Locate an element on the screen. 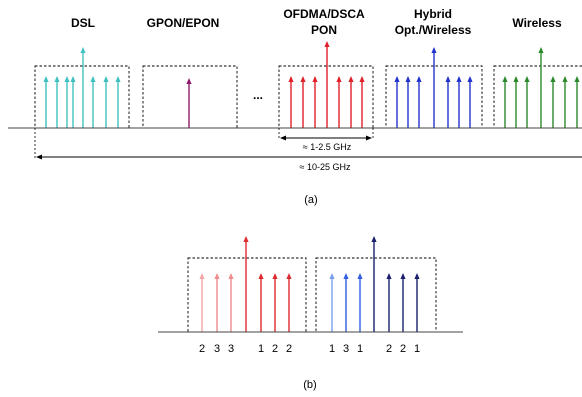 The image size is (582, 397). carrier-hybrid-6-head is located at coordinates (470, 79).